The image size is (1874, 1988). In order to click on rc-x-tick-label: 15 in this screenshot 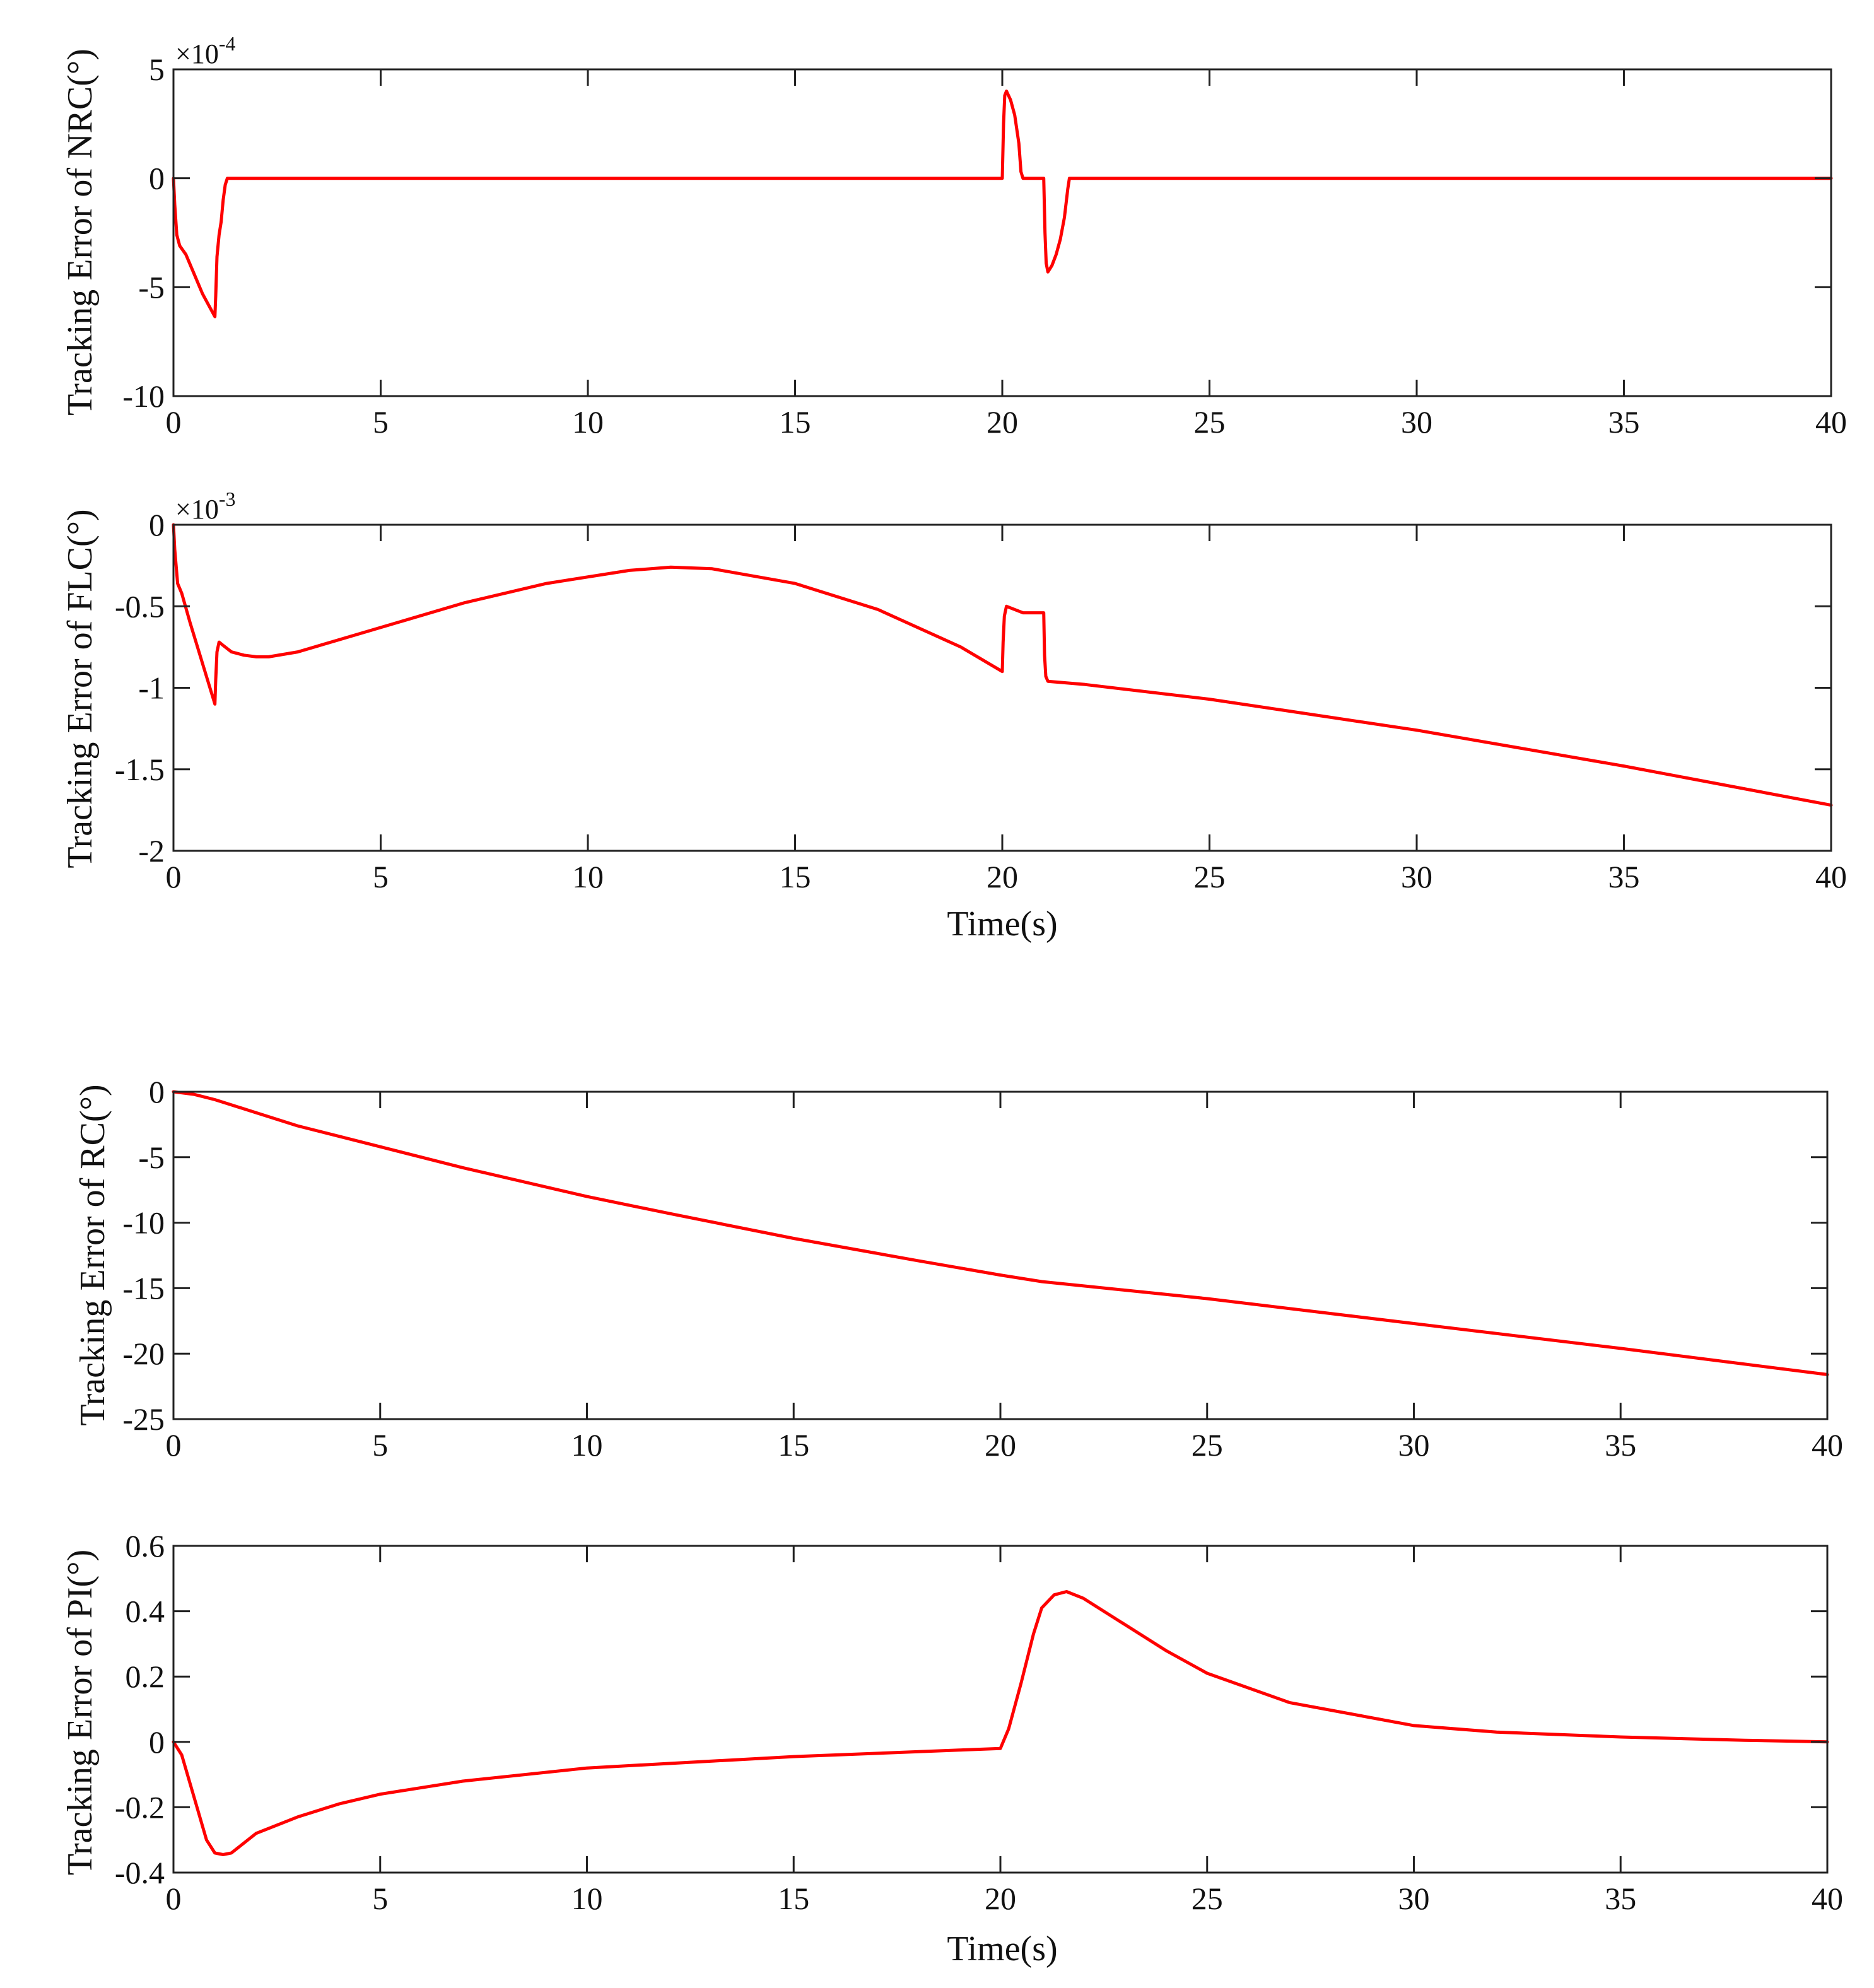, I will do `click(793, 1445)`.